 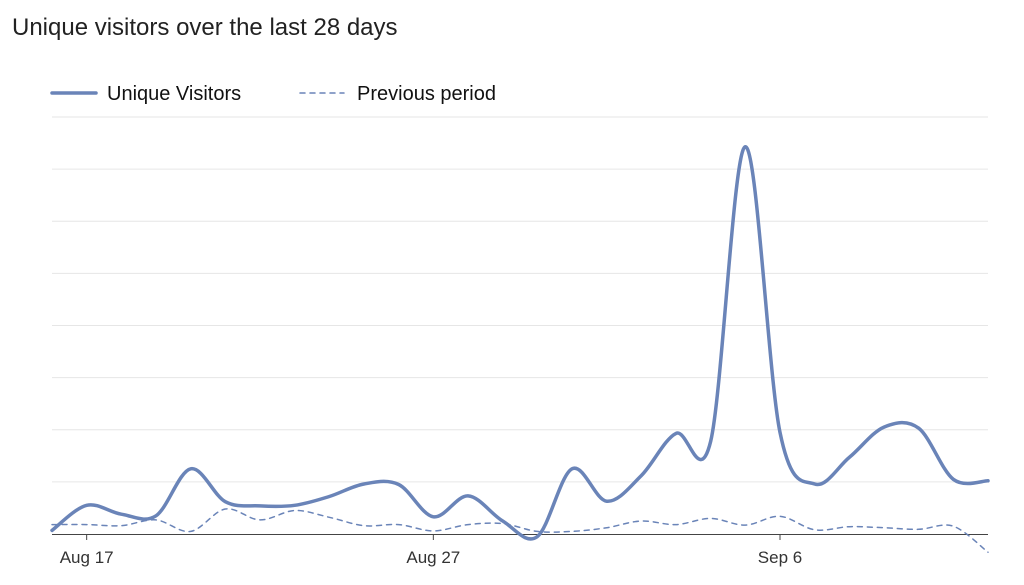 I want to click on legend-label: Unique Visitors, so click(x=174, y=94).